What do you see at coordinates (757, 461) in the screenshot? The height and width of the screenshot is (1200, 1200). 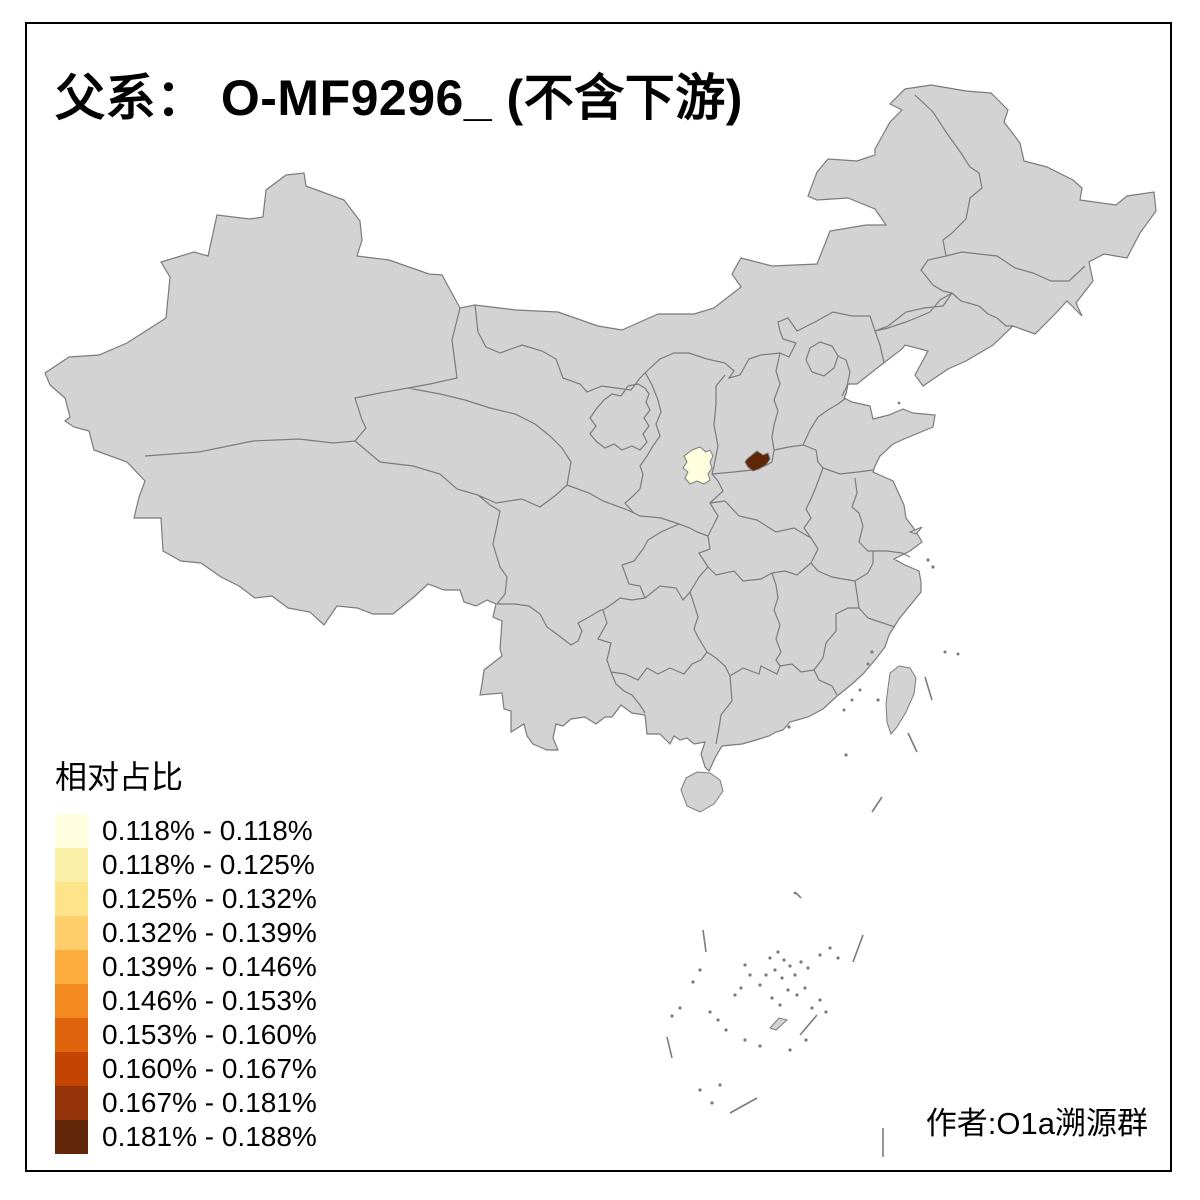 I see `highest-share-prefecture` at bounding box center [757, 461].